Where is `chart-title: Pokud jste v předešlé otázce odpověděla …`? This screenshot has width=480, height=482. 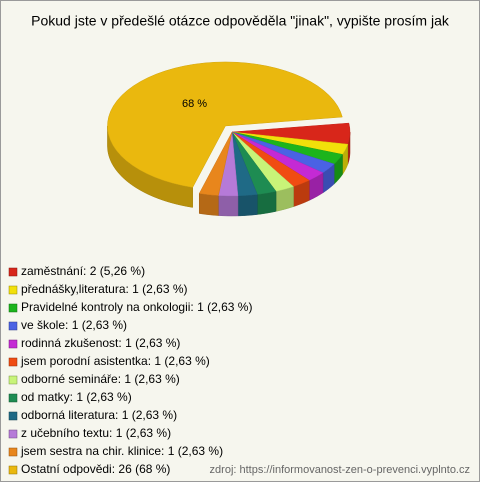 chart-title: Pokud jste v předešlé otázce odpověděla … is located at coordinates (240, 21).